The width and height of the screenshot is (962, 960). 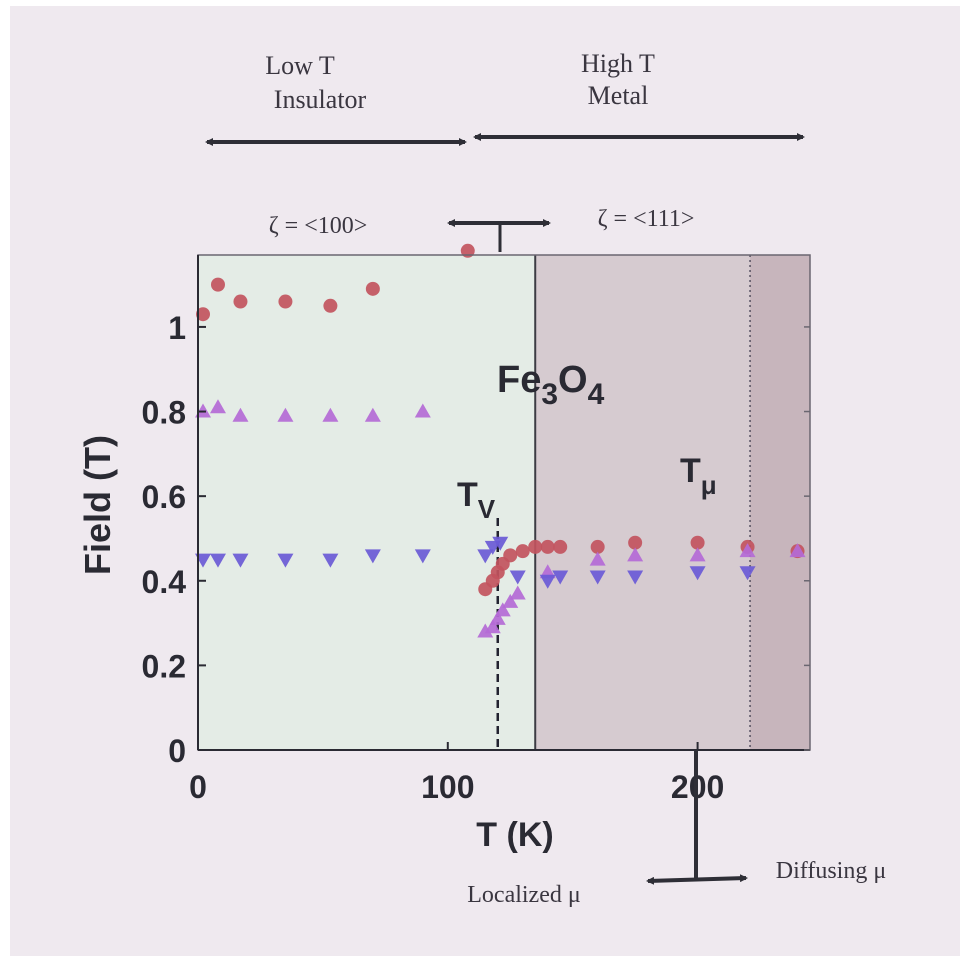 I want to click on y-tick-label: 0.6, so click(x=164, y=497).